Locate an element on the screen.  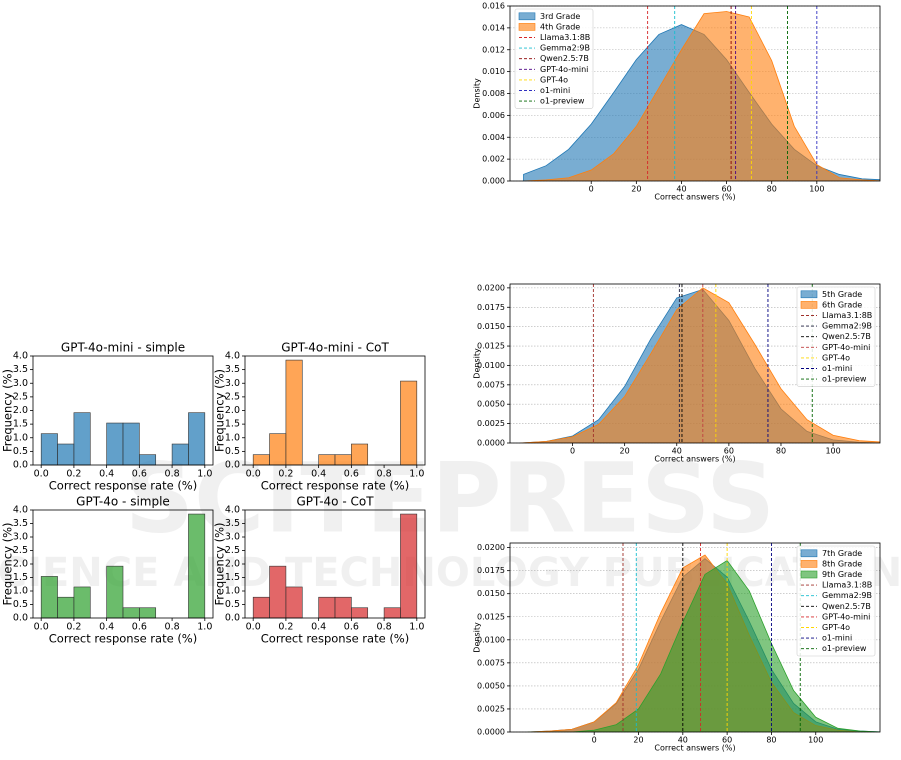
y-axis-label: Density is located at coordinates (477, 93).